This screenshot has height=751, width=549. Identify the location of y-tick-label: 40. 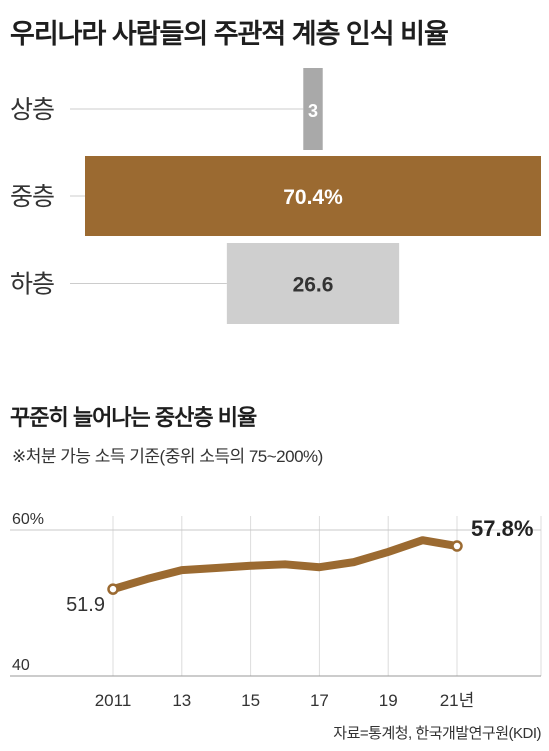
(21, 665).